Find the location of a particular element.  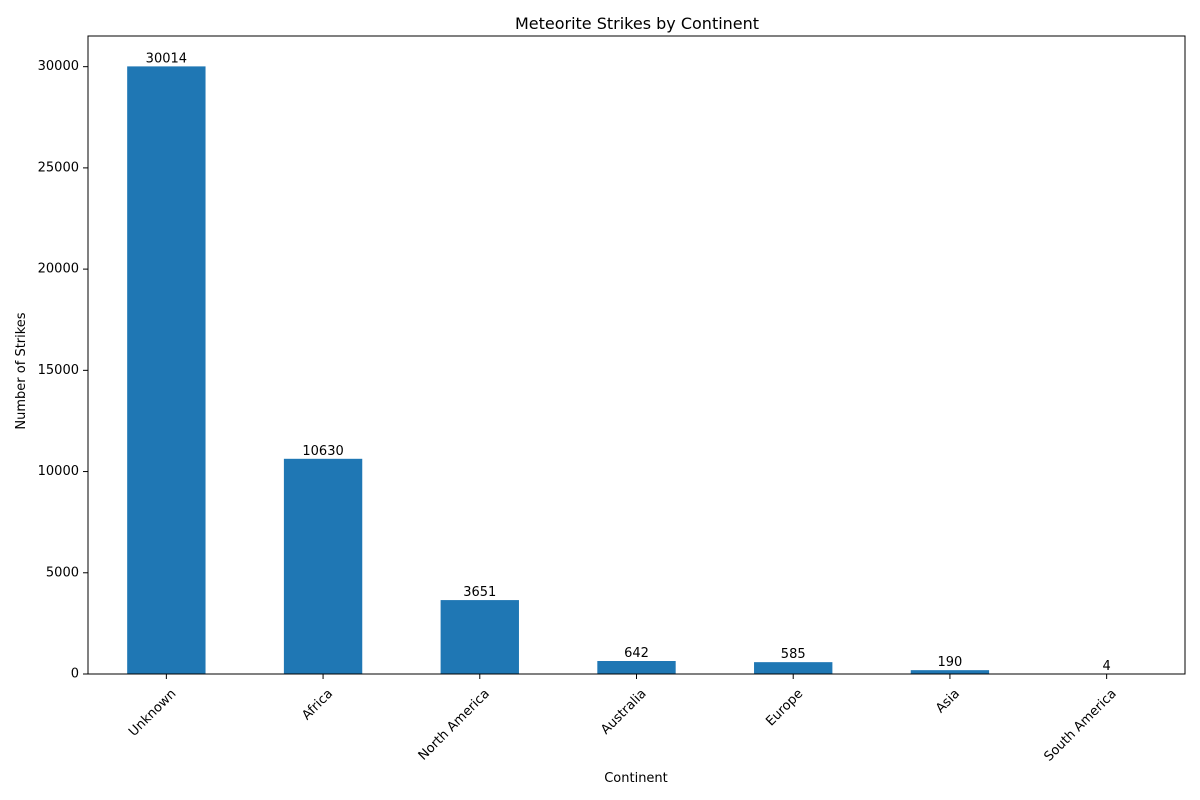

x-tick-label-asia: Asia is located at coordinates (948, 701).